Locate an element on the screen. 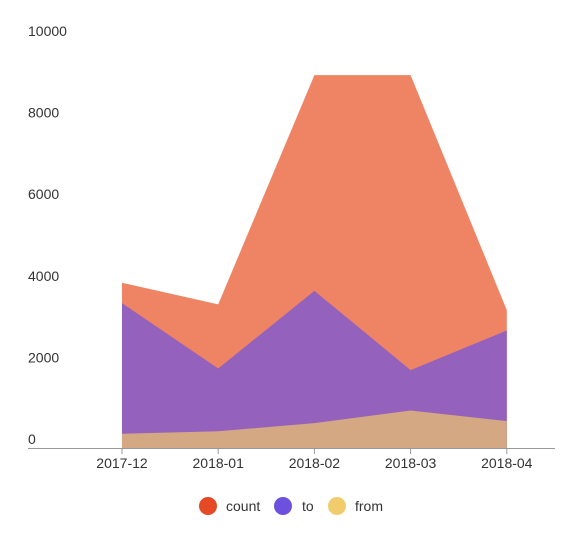 This screenshot has height=538, width=588. y-axis-ticks: 0 2000 4000 6000 8000 10000 is located at coordinates (47, 235).